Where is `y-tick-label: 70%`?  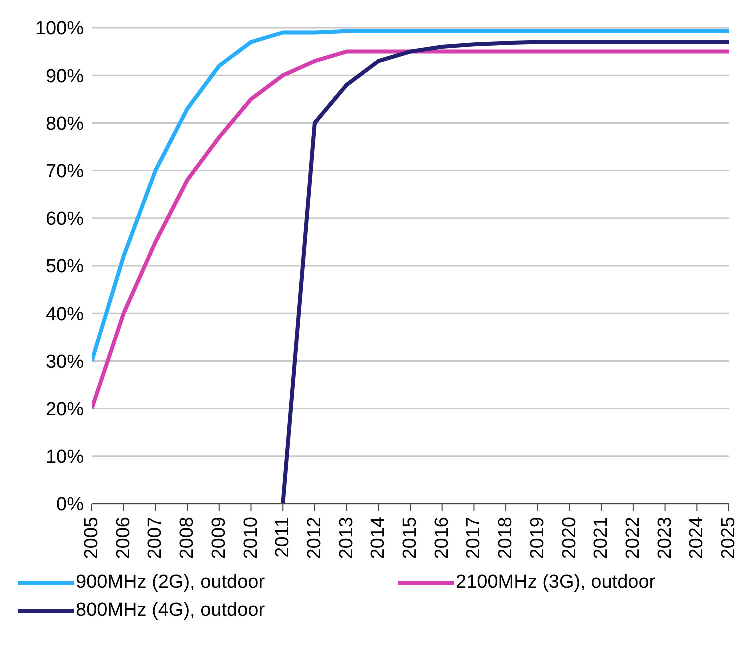
y-tick-label: 70% is located at coordinates (65, 172).